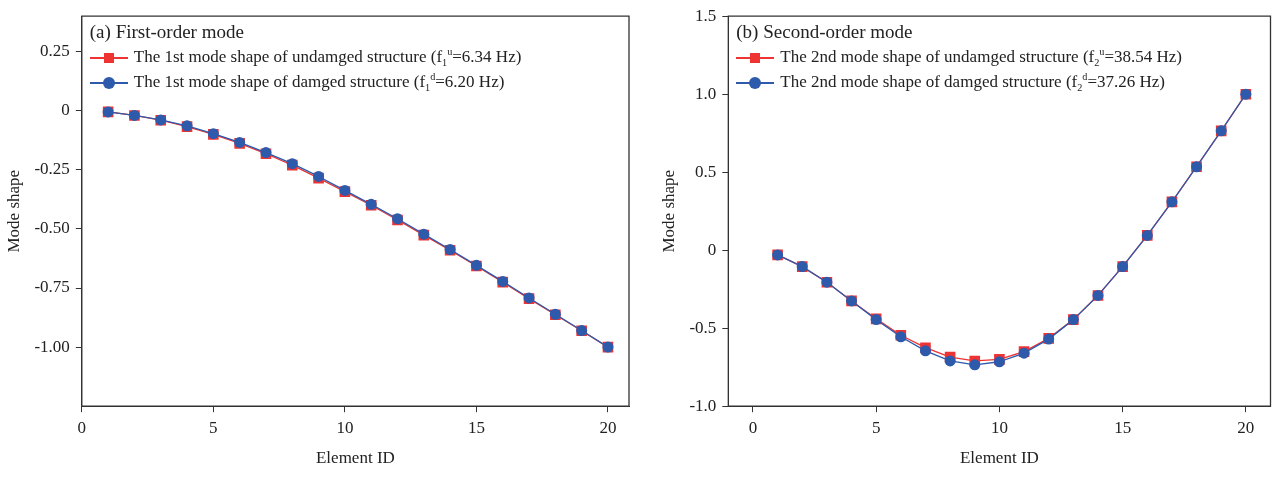 This screenshot has width=1278, height=477. What do you see at coordinates (703, 405) in the screenshot?
I see `y-tick-label: -1.0` at bounding box center [703, 405].